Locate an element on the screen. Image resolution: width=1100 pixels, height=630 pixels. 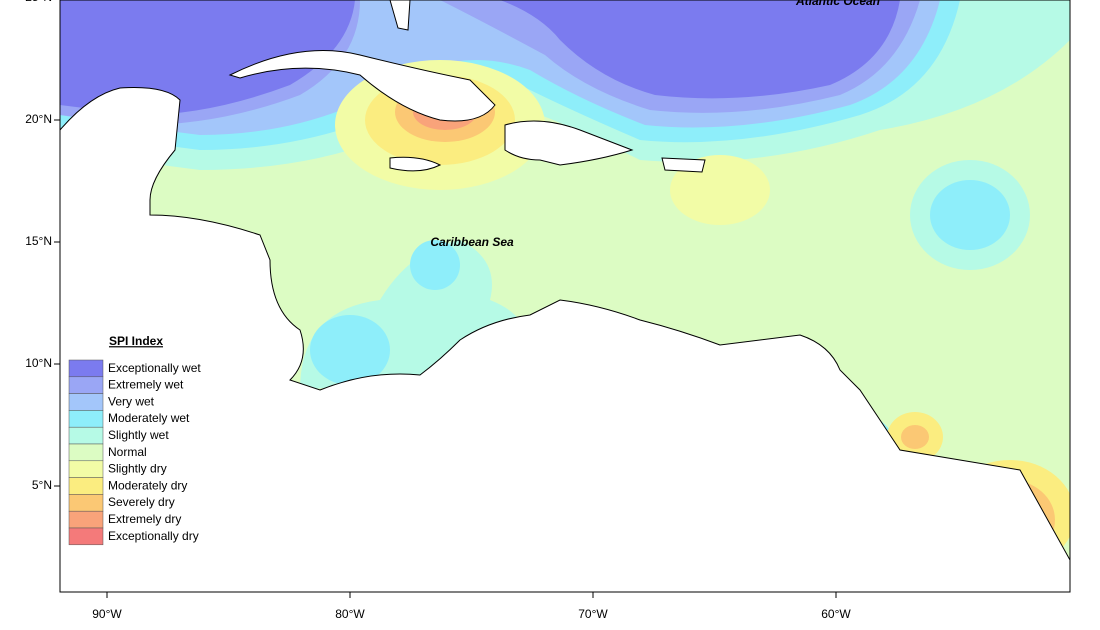
y-tick-label: 10°N is located at coordinates (38, 363).